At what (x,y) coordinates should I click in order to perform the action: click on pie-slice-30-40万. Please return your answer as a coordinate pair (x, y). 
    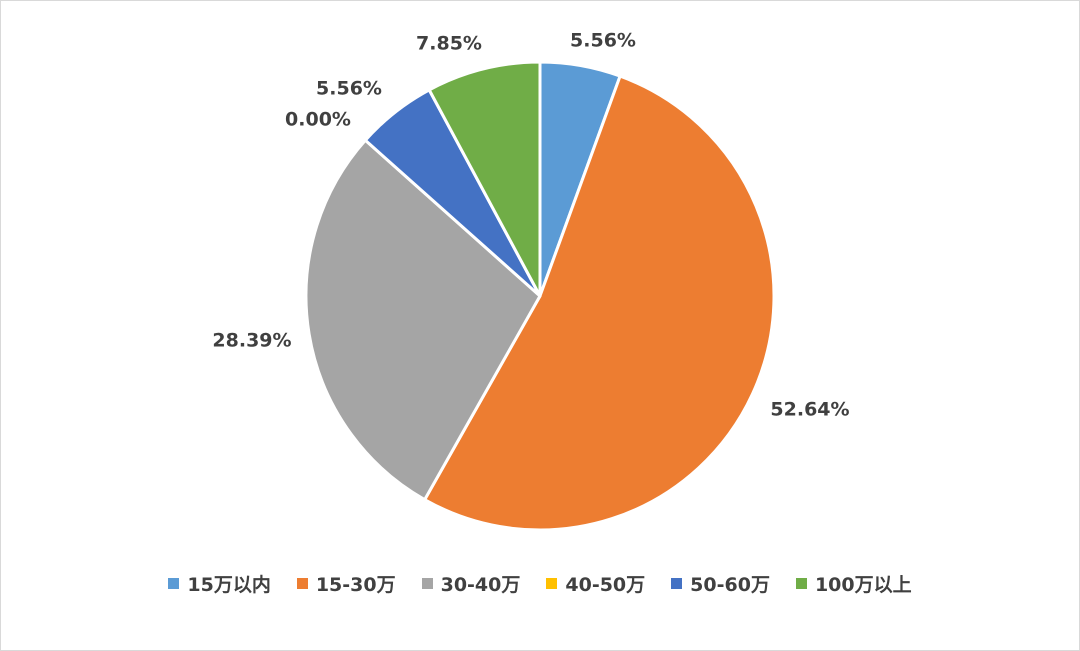
    Looking at the image, I should click on (423, 320).